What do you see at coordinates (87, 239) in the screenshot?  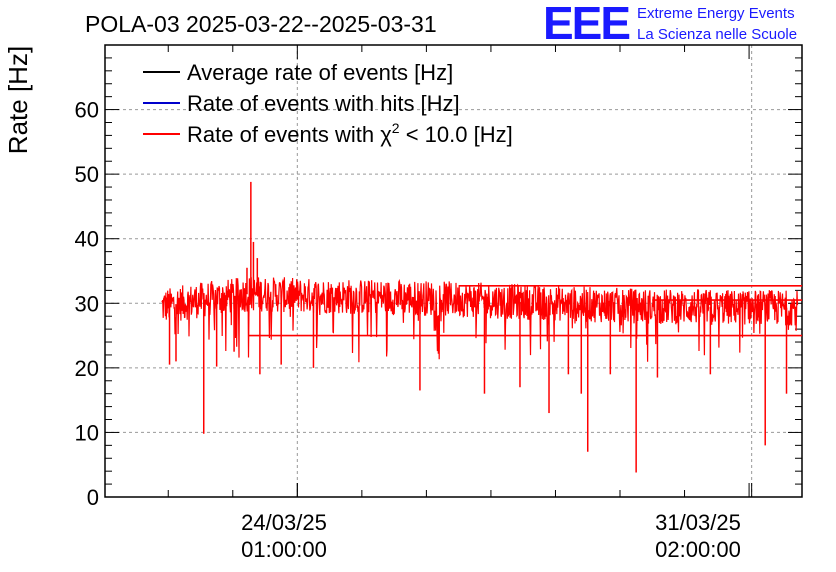 I see `y-tick-label-40: 40` at bounding box center [87, 239].